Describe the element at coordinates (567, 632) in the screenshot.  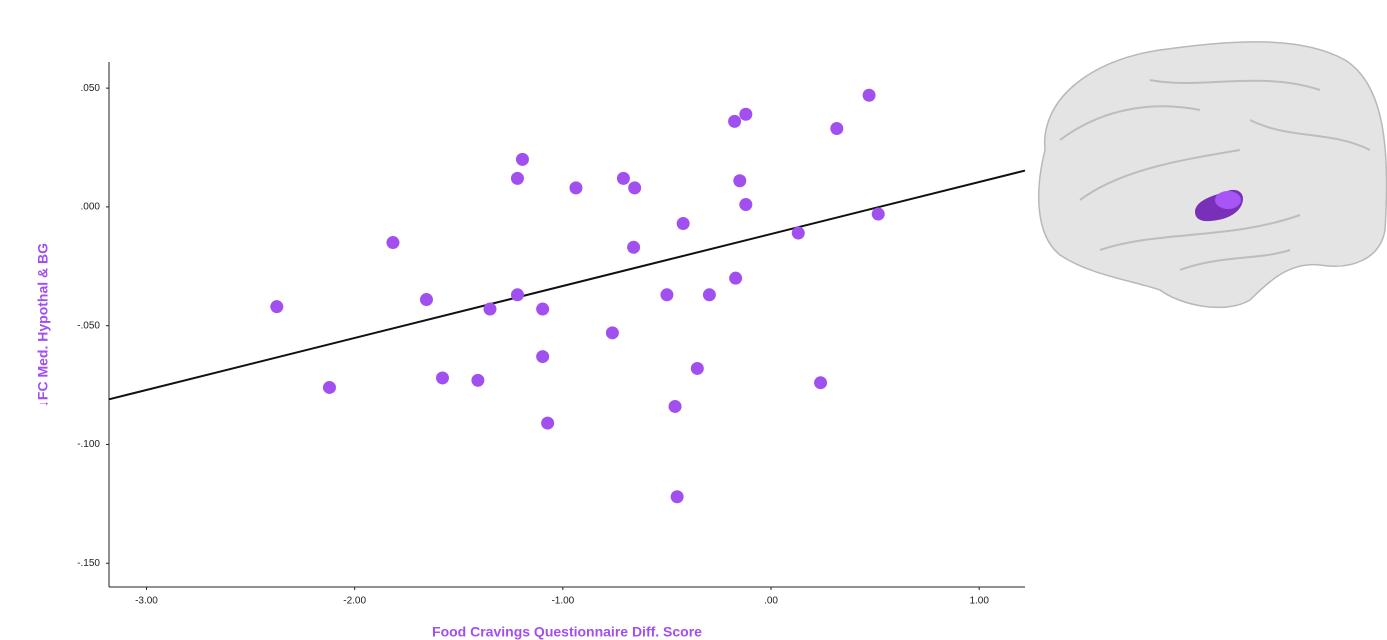
I see `x-axis-title: Food Cravings Questionnaire Diff. Score` at that location.